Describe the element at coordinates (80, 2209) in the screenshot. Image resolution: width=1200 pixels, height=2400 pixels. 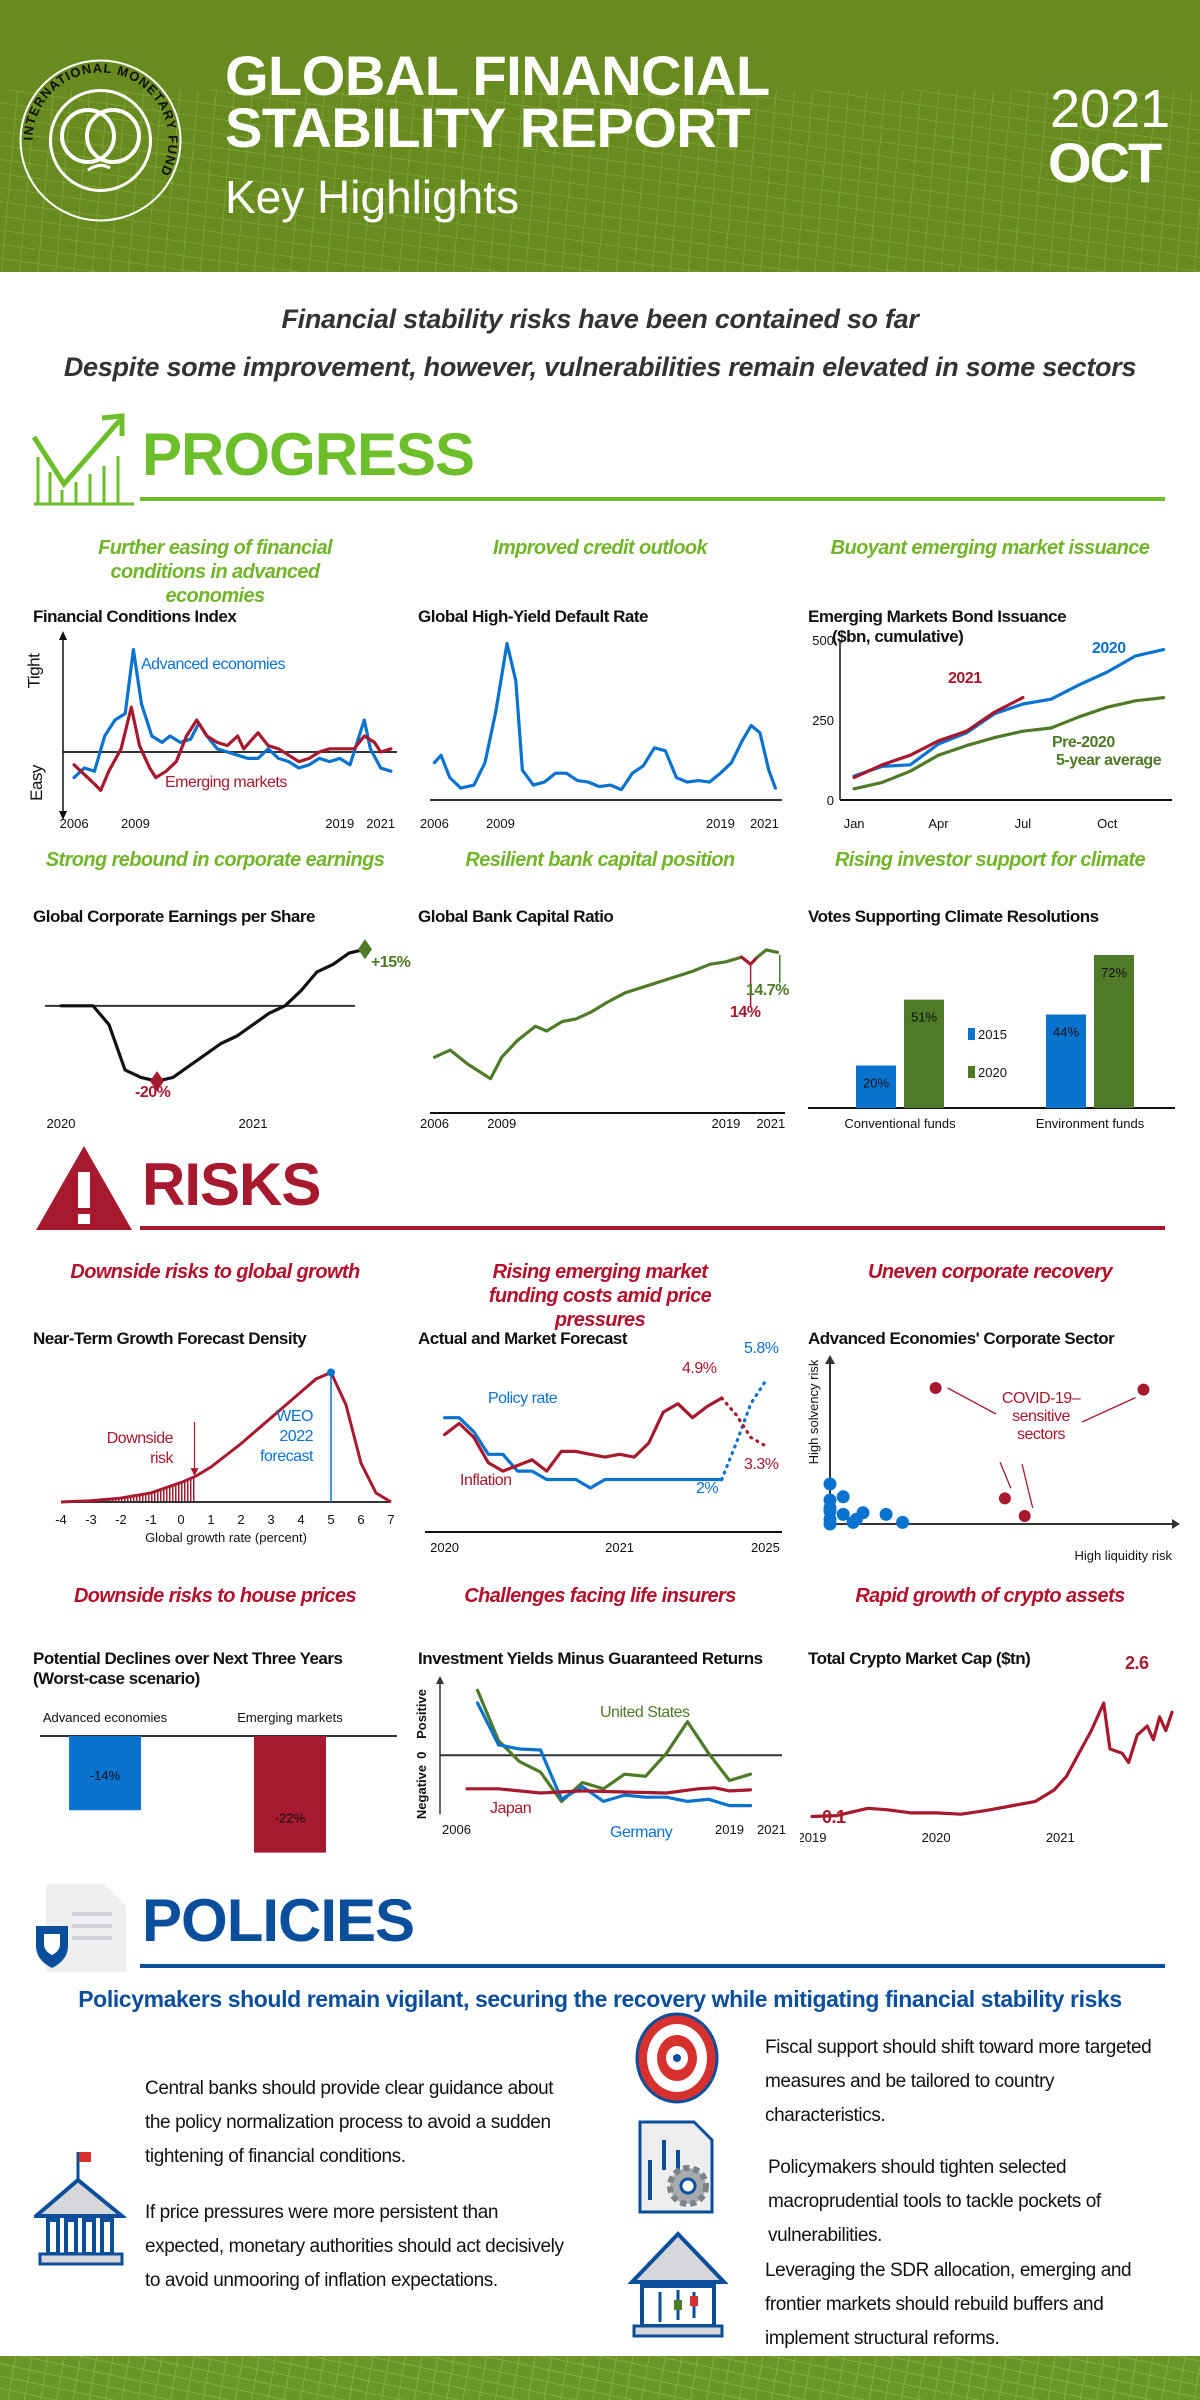
I see `central-bank-icon` at that location.